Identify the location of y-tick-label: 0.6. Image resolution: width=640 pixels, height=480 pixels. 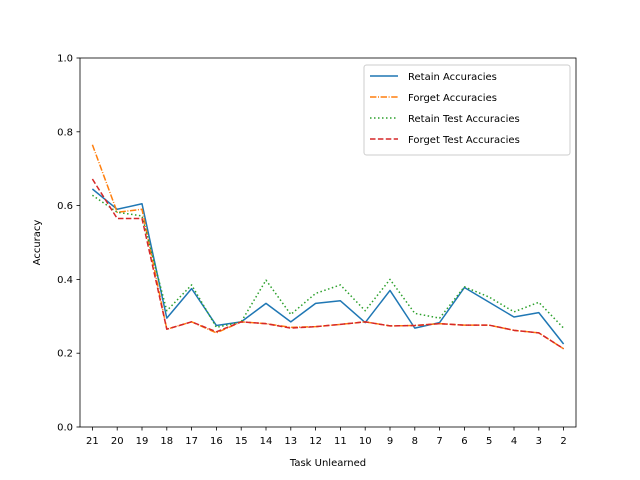
(65, 206).